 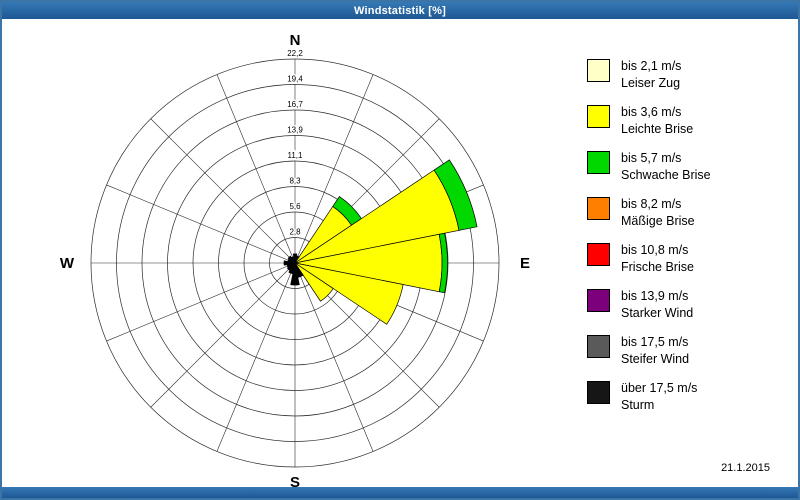 What do you see at coordinates (295, 206) in the screenshot?
I see `ring-label: 5,6` at bounding box center [295, 206].